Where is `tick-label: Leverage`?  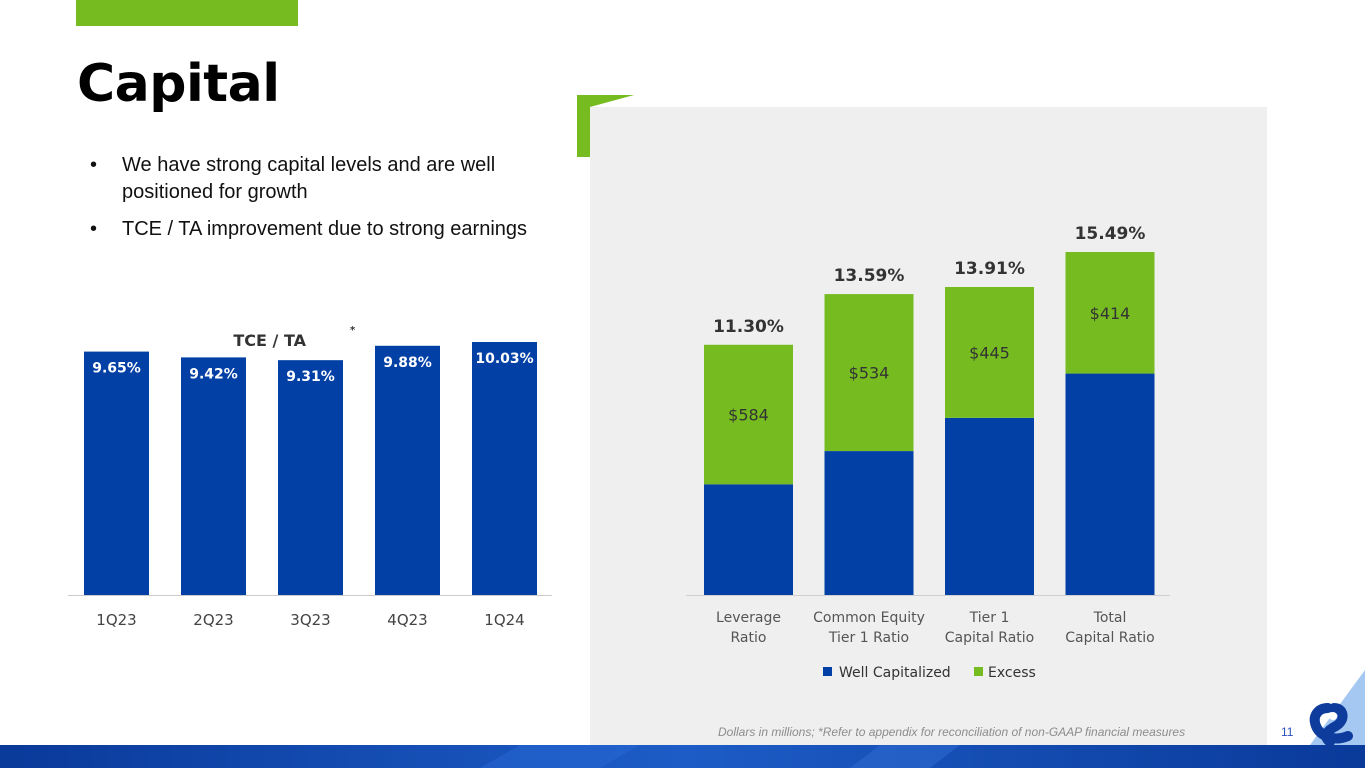
tick-label: Leverage is located at coordinates (748, 618).